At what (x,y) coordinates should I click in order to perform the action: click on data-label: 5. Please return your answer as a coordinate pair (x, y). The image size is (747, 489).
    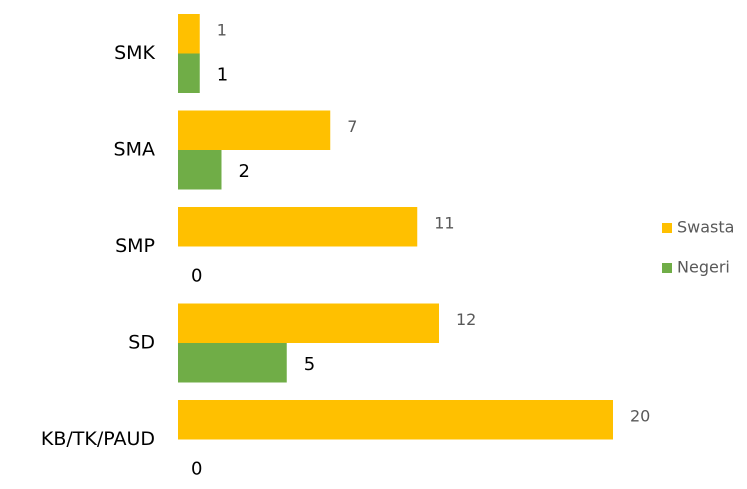
    Looking at the image, I should click on (309, 364).